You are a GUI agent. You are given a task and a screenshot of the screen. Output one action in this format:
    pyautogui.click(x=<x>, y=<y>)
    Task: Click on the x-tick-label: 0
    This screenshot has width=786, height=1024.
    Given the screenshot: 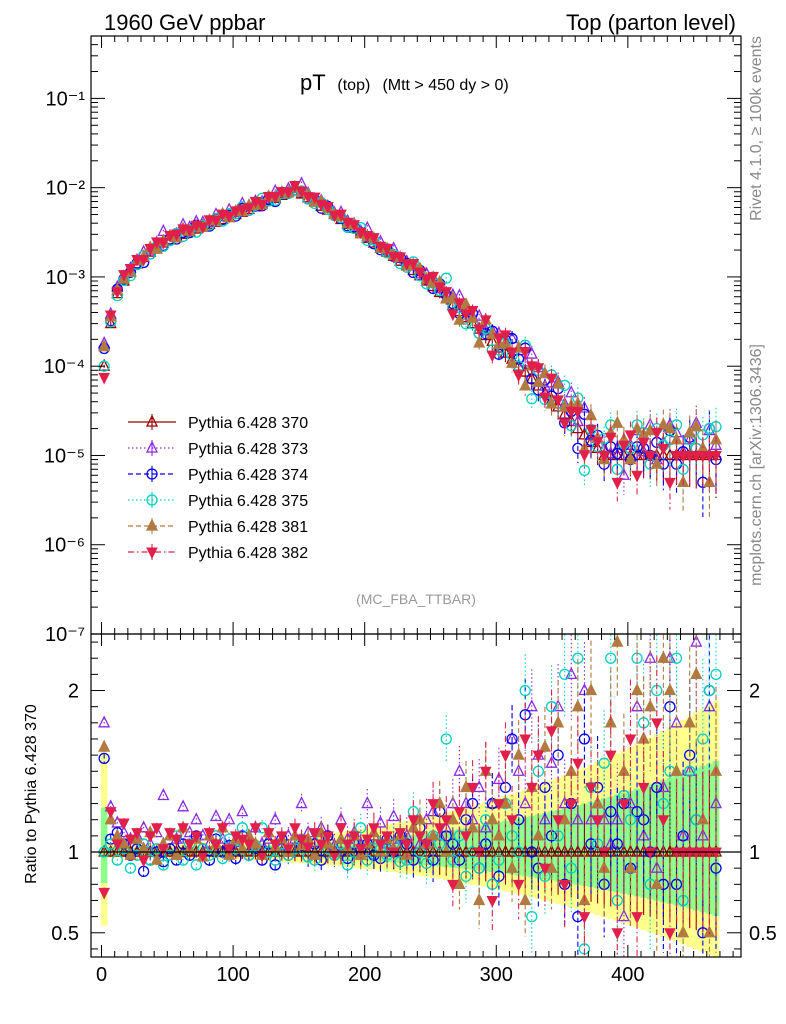 What is the action you would take?
    pyautogui.click(x=101, y=975)
    